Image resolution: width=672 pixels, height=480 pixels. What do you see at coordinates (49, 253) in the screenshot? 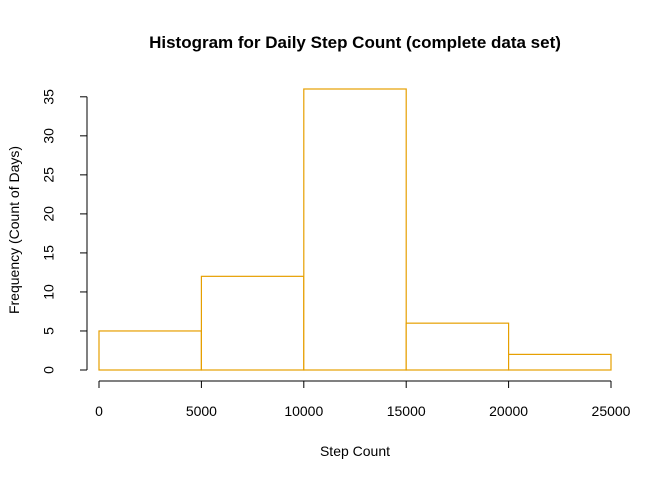
I see `y-tick-label-3: 15` at bounding box center [49, 253].